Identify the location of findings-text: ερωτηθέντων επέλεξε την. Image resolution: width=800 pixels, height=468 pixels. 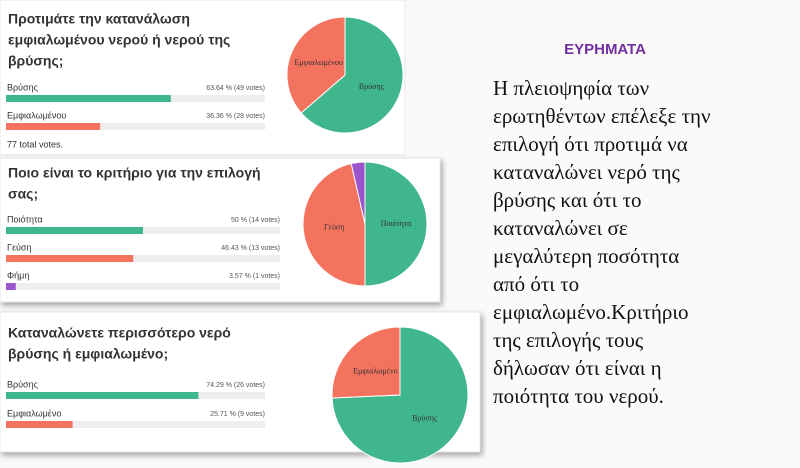
(602, 116).